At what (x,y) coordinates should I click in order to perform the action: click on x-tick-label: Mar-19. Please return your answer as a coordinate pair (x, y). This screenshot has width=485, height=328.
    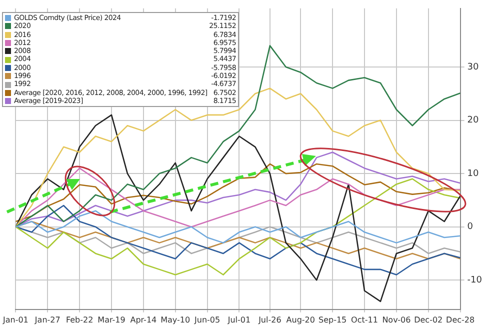
    Looking at the image, I should click on (112, 319).